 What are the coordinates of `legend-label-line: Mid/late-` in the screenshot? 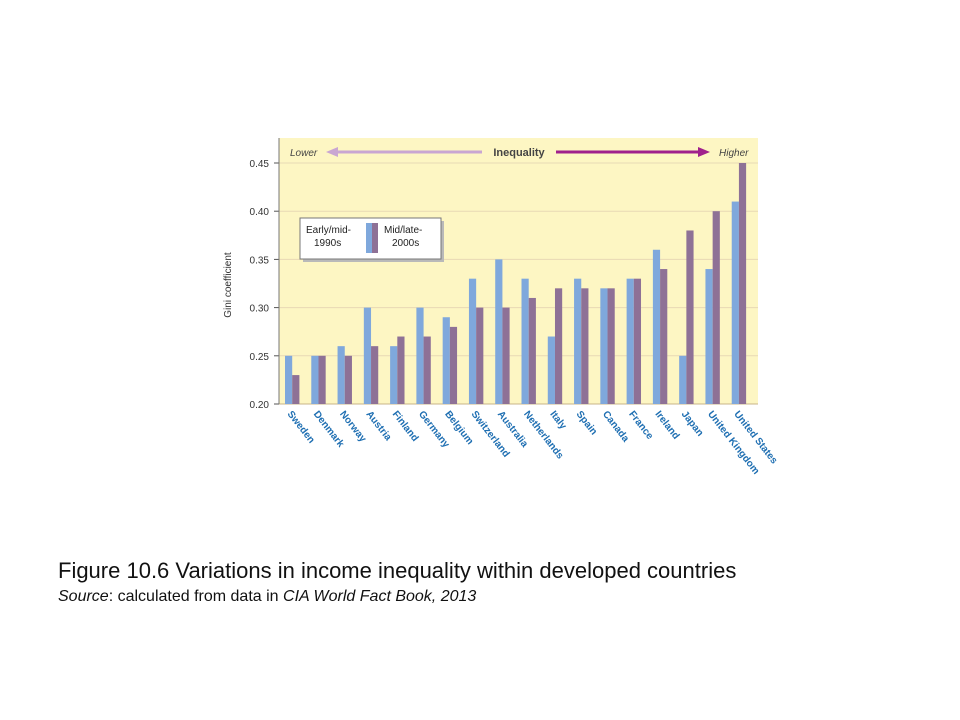 It's located at (403, 230).